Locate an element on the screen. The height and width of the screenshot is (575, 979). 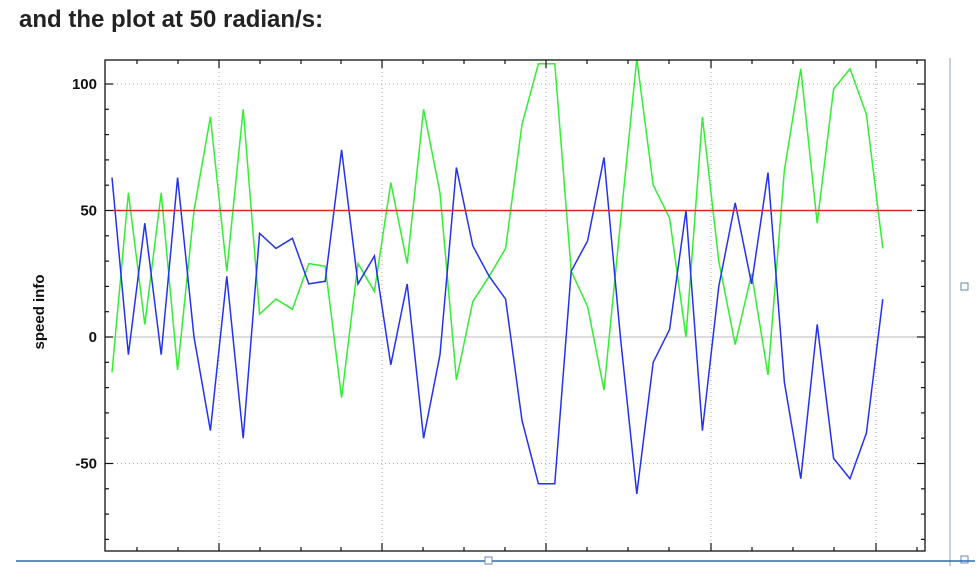
y-axis-label: speed info is located at coordinates (39, 311).